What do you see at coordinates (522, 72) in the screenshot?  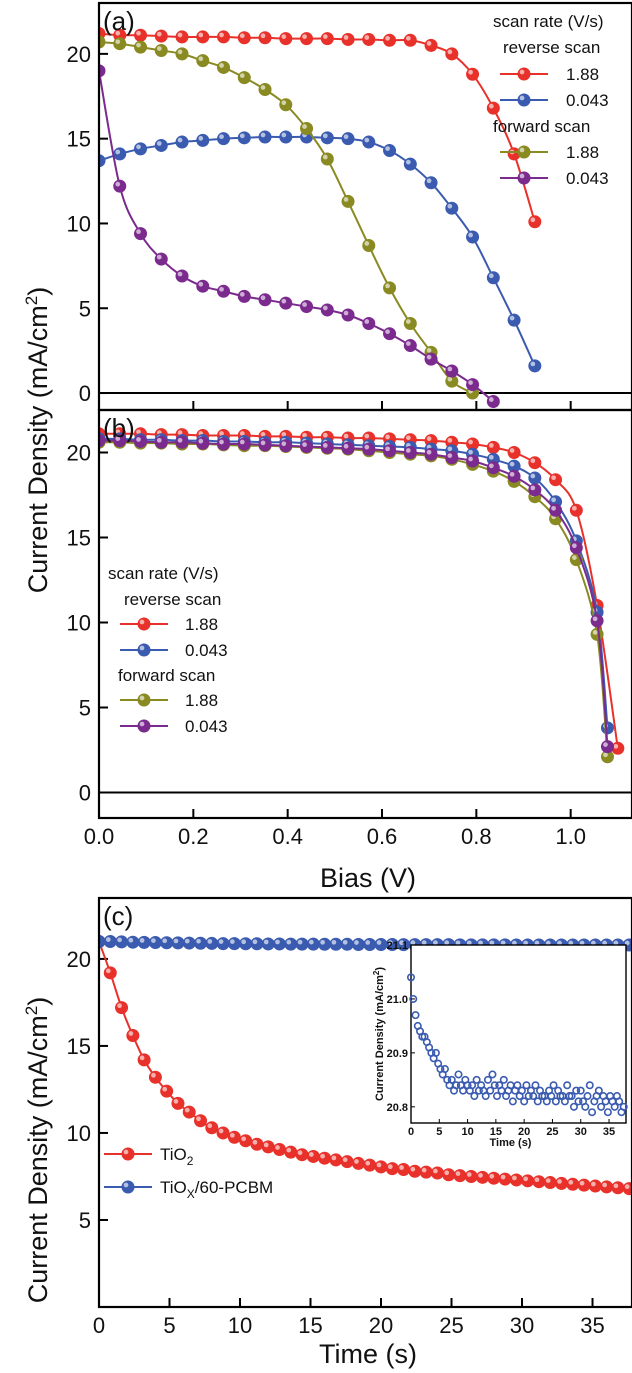 I see `panel-a-legend-entry-0-marker-shine` at bounding box center [522, 72].